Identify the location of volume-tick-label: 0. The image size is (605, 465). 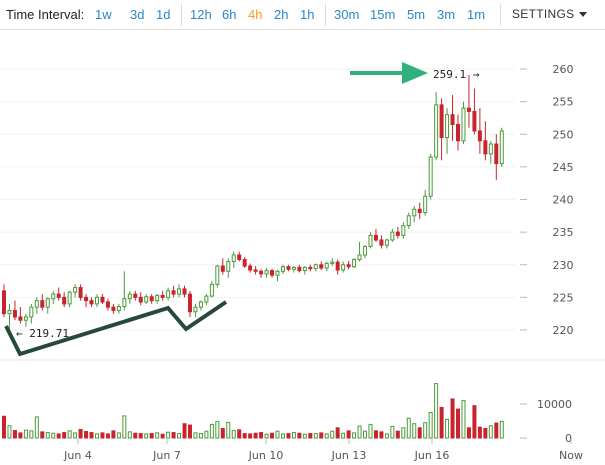
(568, 438).